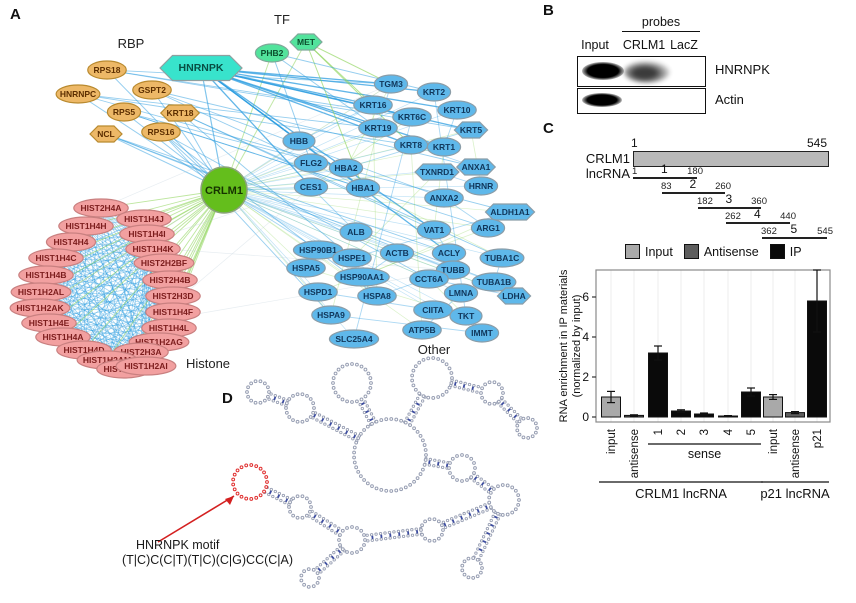 The height and width of the screenshot is (603, 856). I want to click on network-node-label: KRT1, so click(444, 147).